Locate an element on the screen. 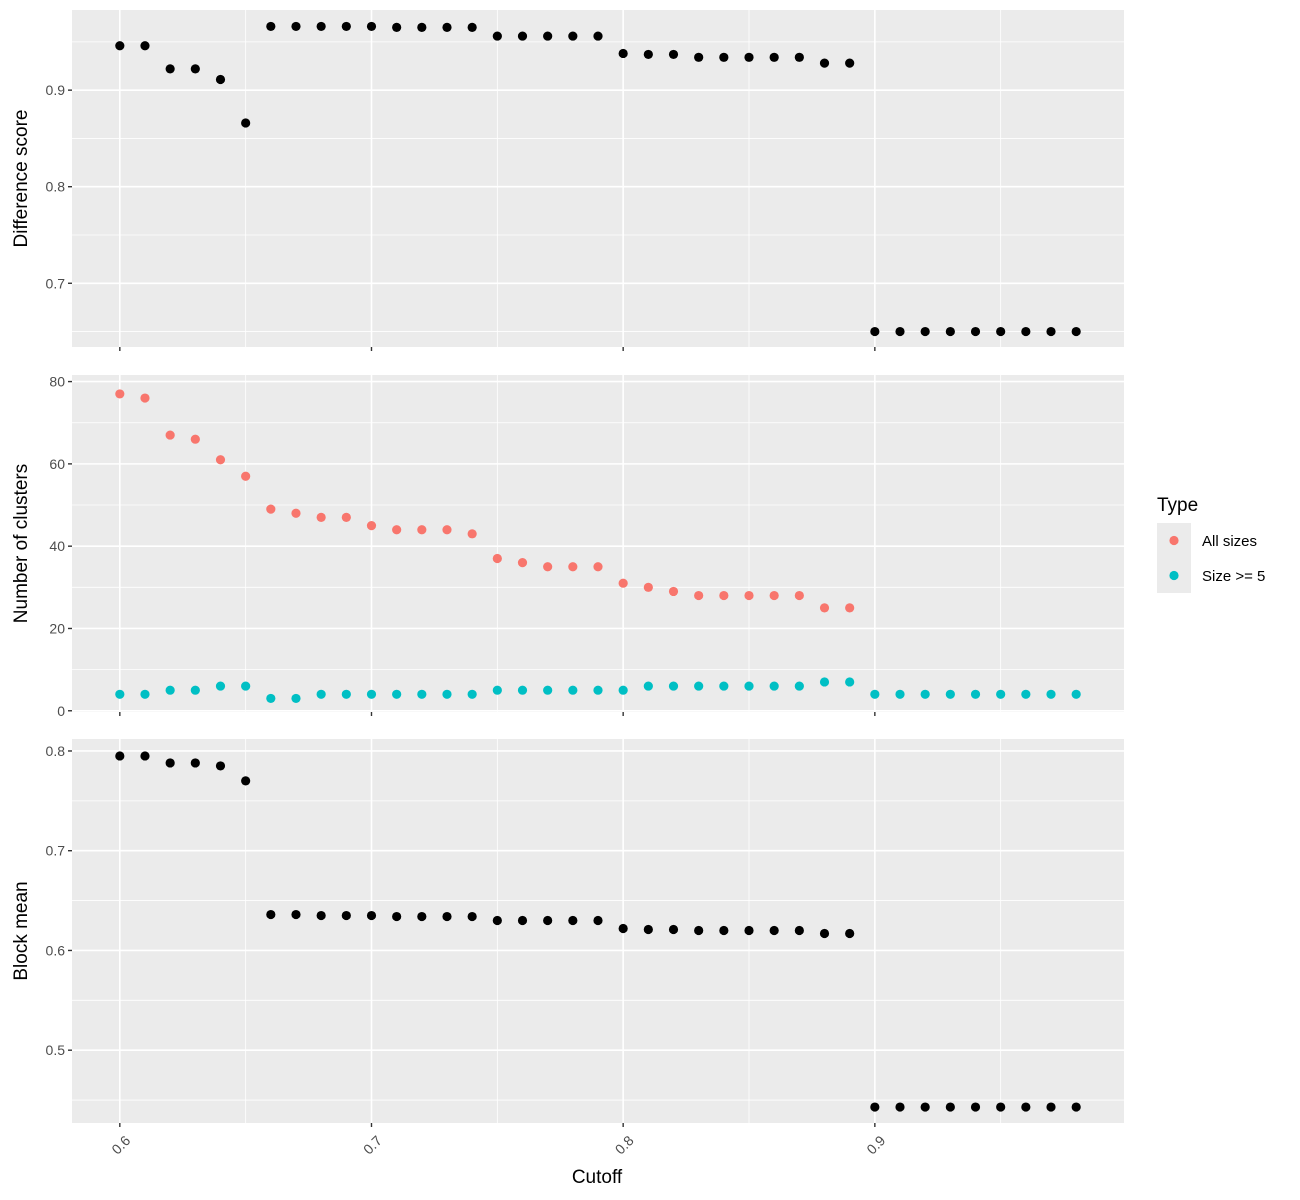  x-axis-title: Cutoff is located at coordinates (597, 1177).